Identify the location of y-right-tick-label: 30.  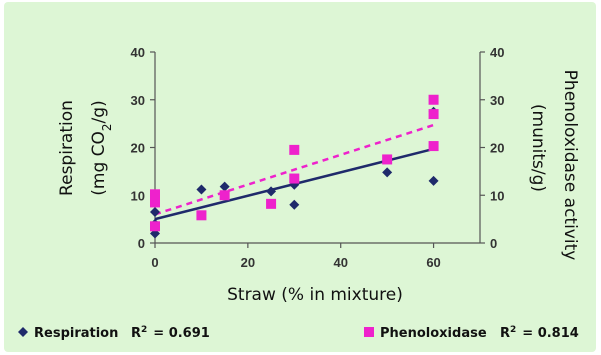
(497, 100).